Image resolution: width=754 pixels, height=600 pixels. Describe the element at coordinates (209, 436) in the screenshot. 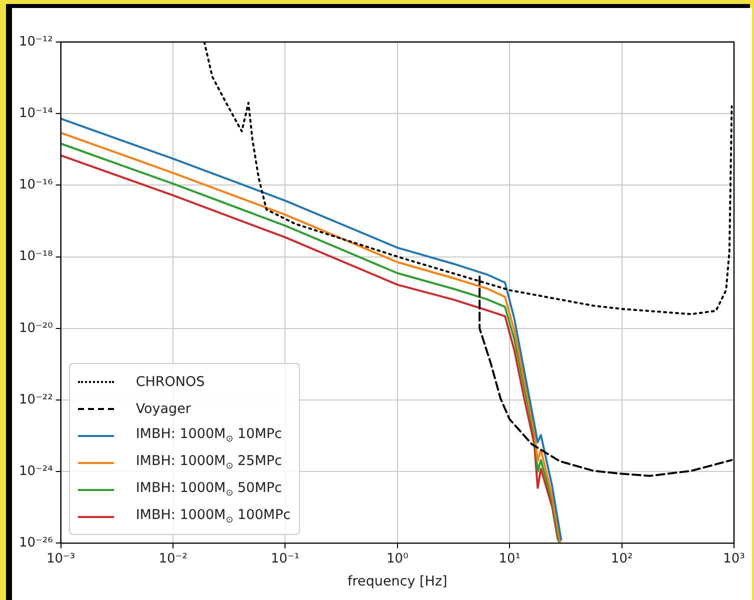

I see `legend-label: IMBH: 1000M$_{⊙}$ 10MPc` at that location.